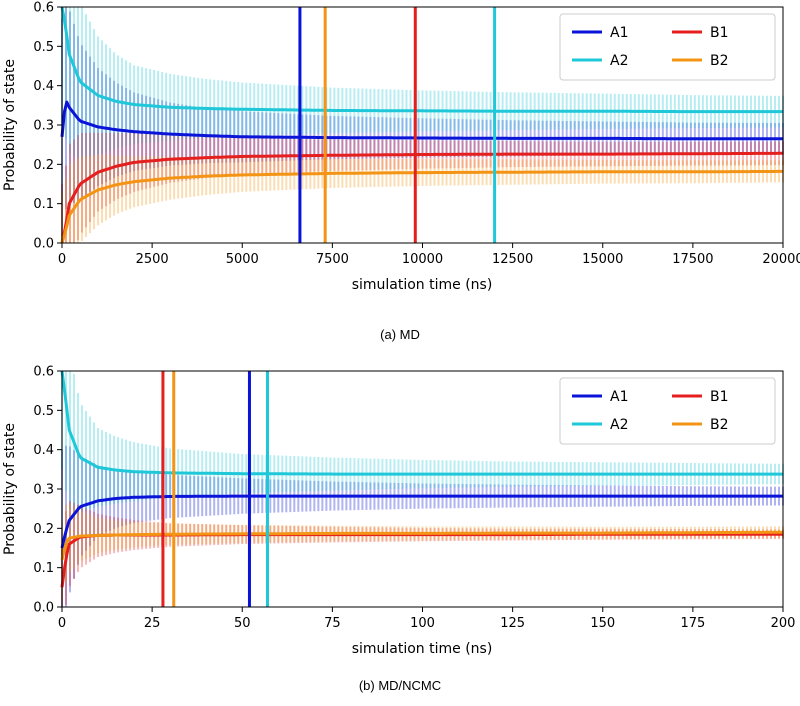 Image resolution: width=800 pixels, height=706 pixels. I want to click on panel-a-x-axis-label: simulation time (ns), so click(422, 285).